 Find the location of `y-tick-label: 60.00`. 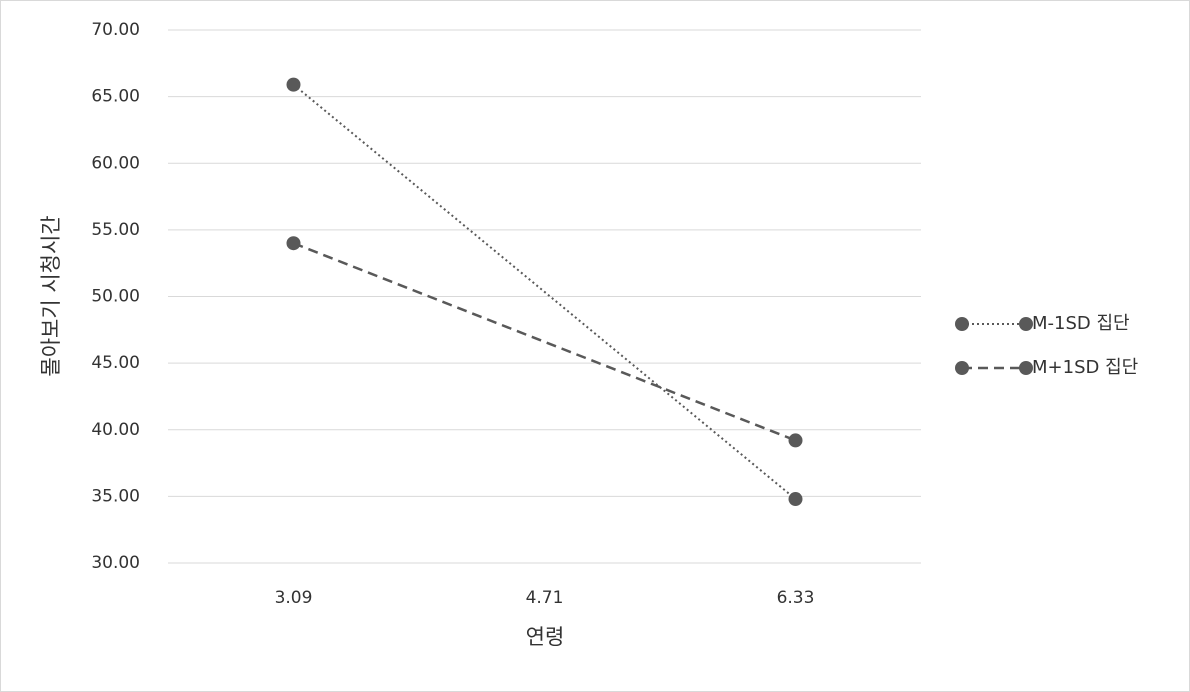

y-tick-label: 60.00 is located at coordinates (115, 163).